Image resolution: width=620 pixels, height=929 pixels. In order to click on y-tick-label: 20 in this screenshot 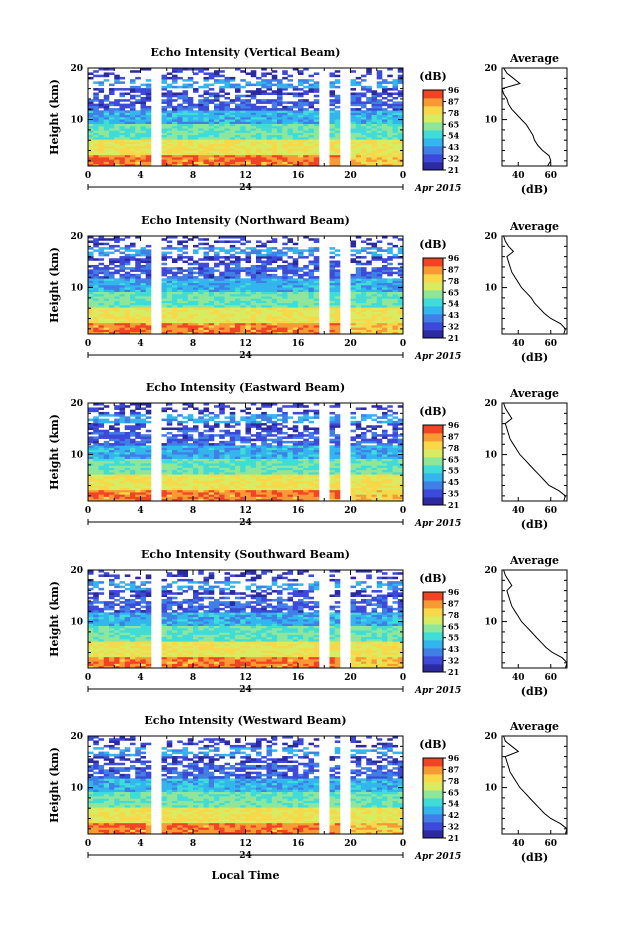, I will do `click(76, 69)`.